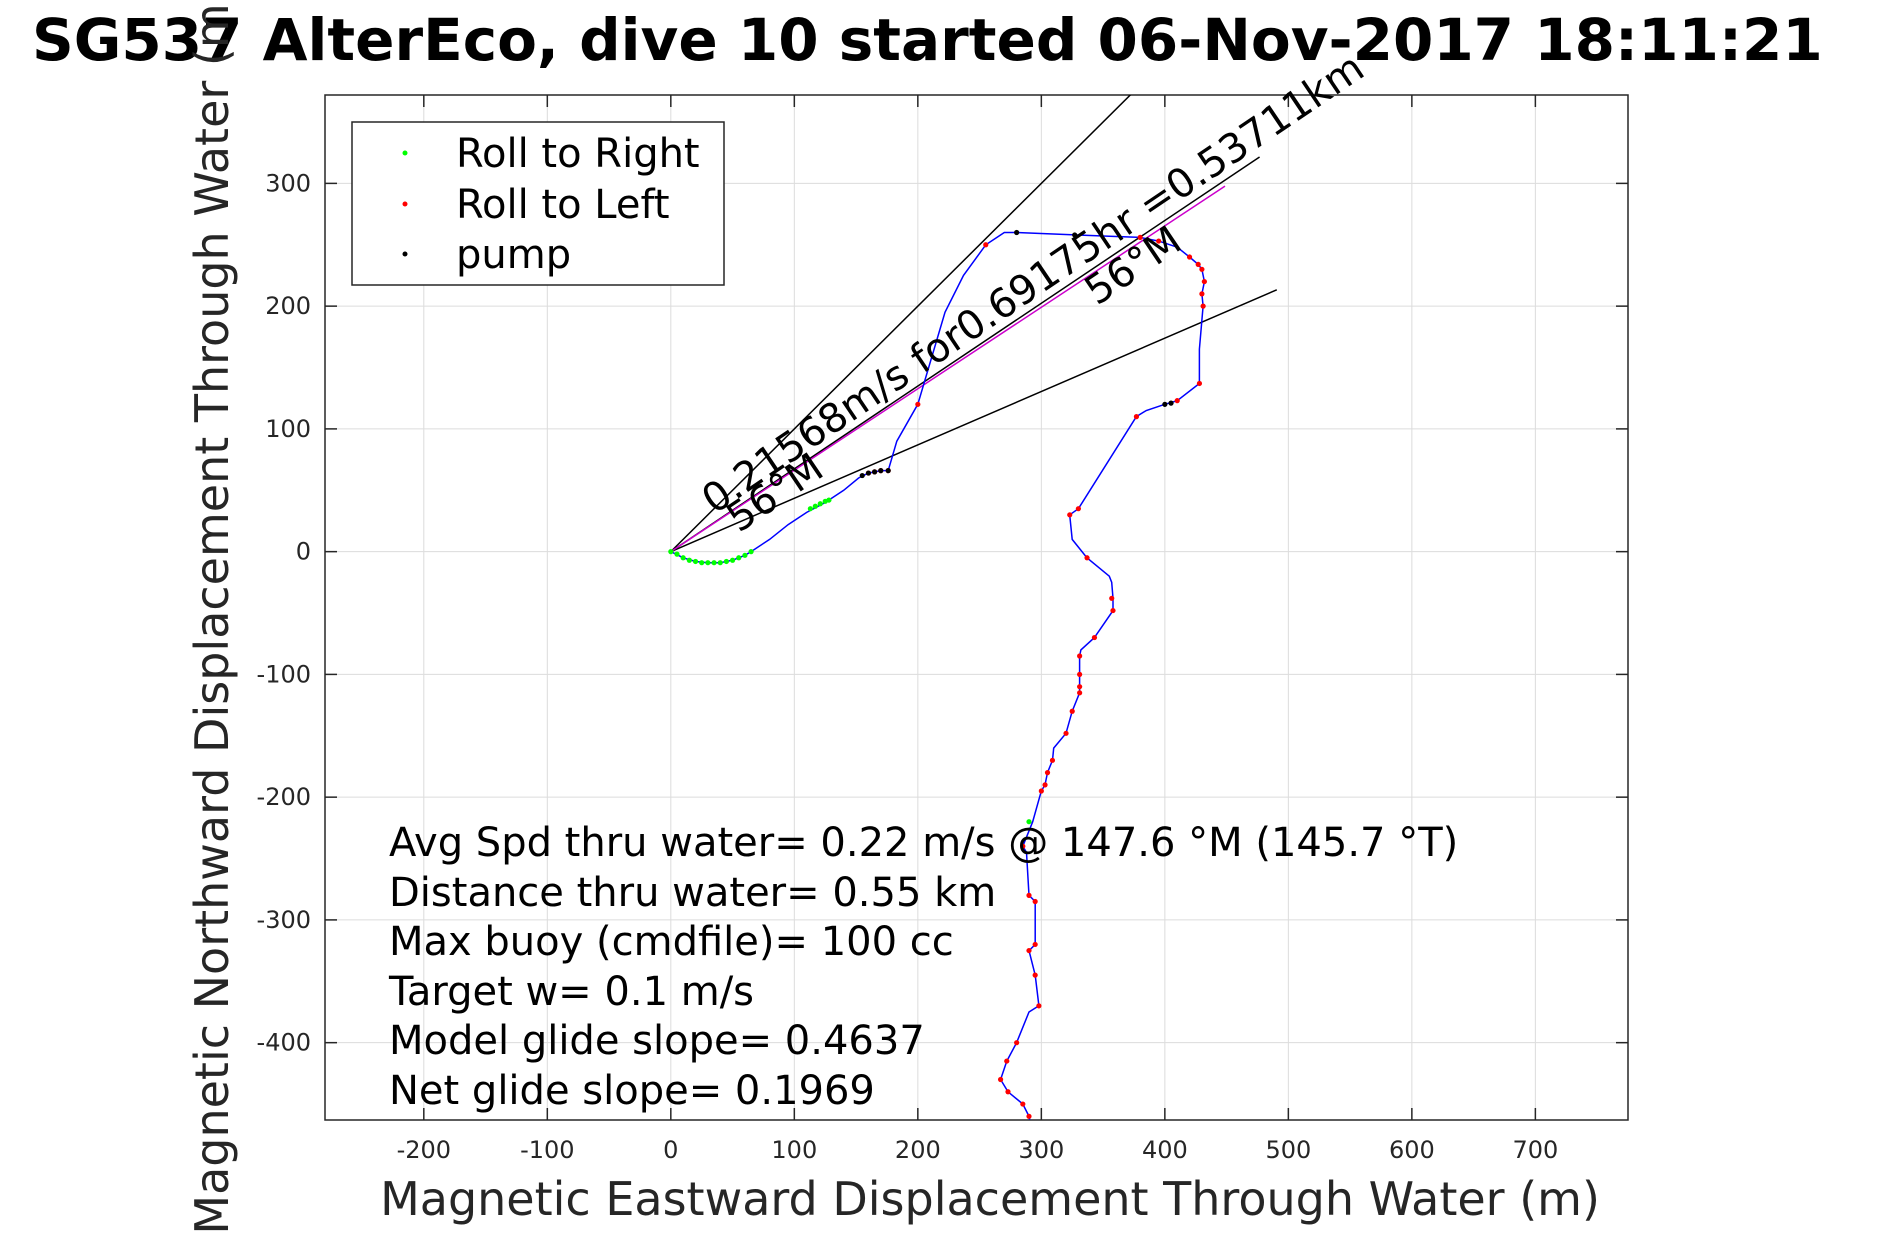 Image resolution: width=1890 pixels, height=1260 pixels. Describe the element at coordinates (918, 1150) in the screenshot. I see `x-tick-label: 200` at that location.